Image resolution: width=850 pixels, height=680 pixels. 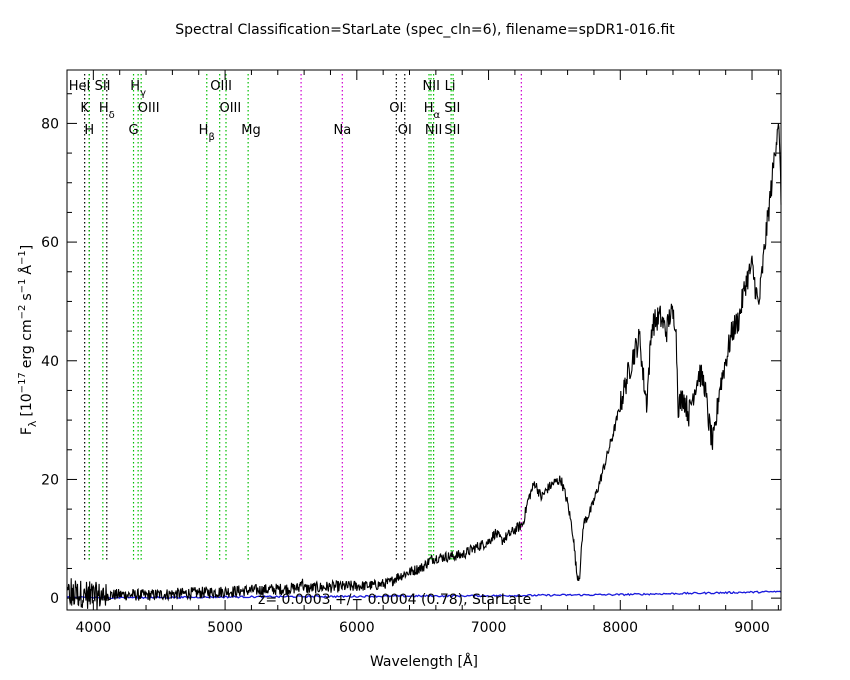 I want to click on y-axis-label: Fλ[10−17erg cm−2s−1Å−1], so click(x=28, y=340).